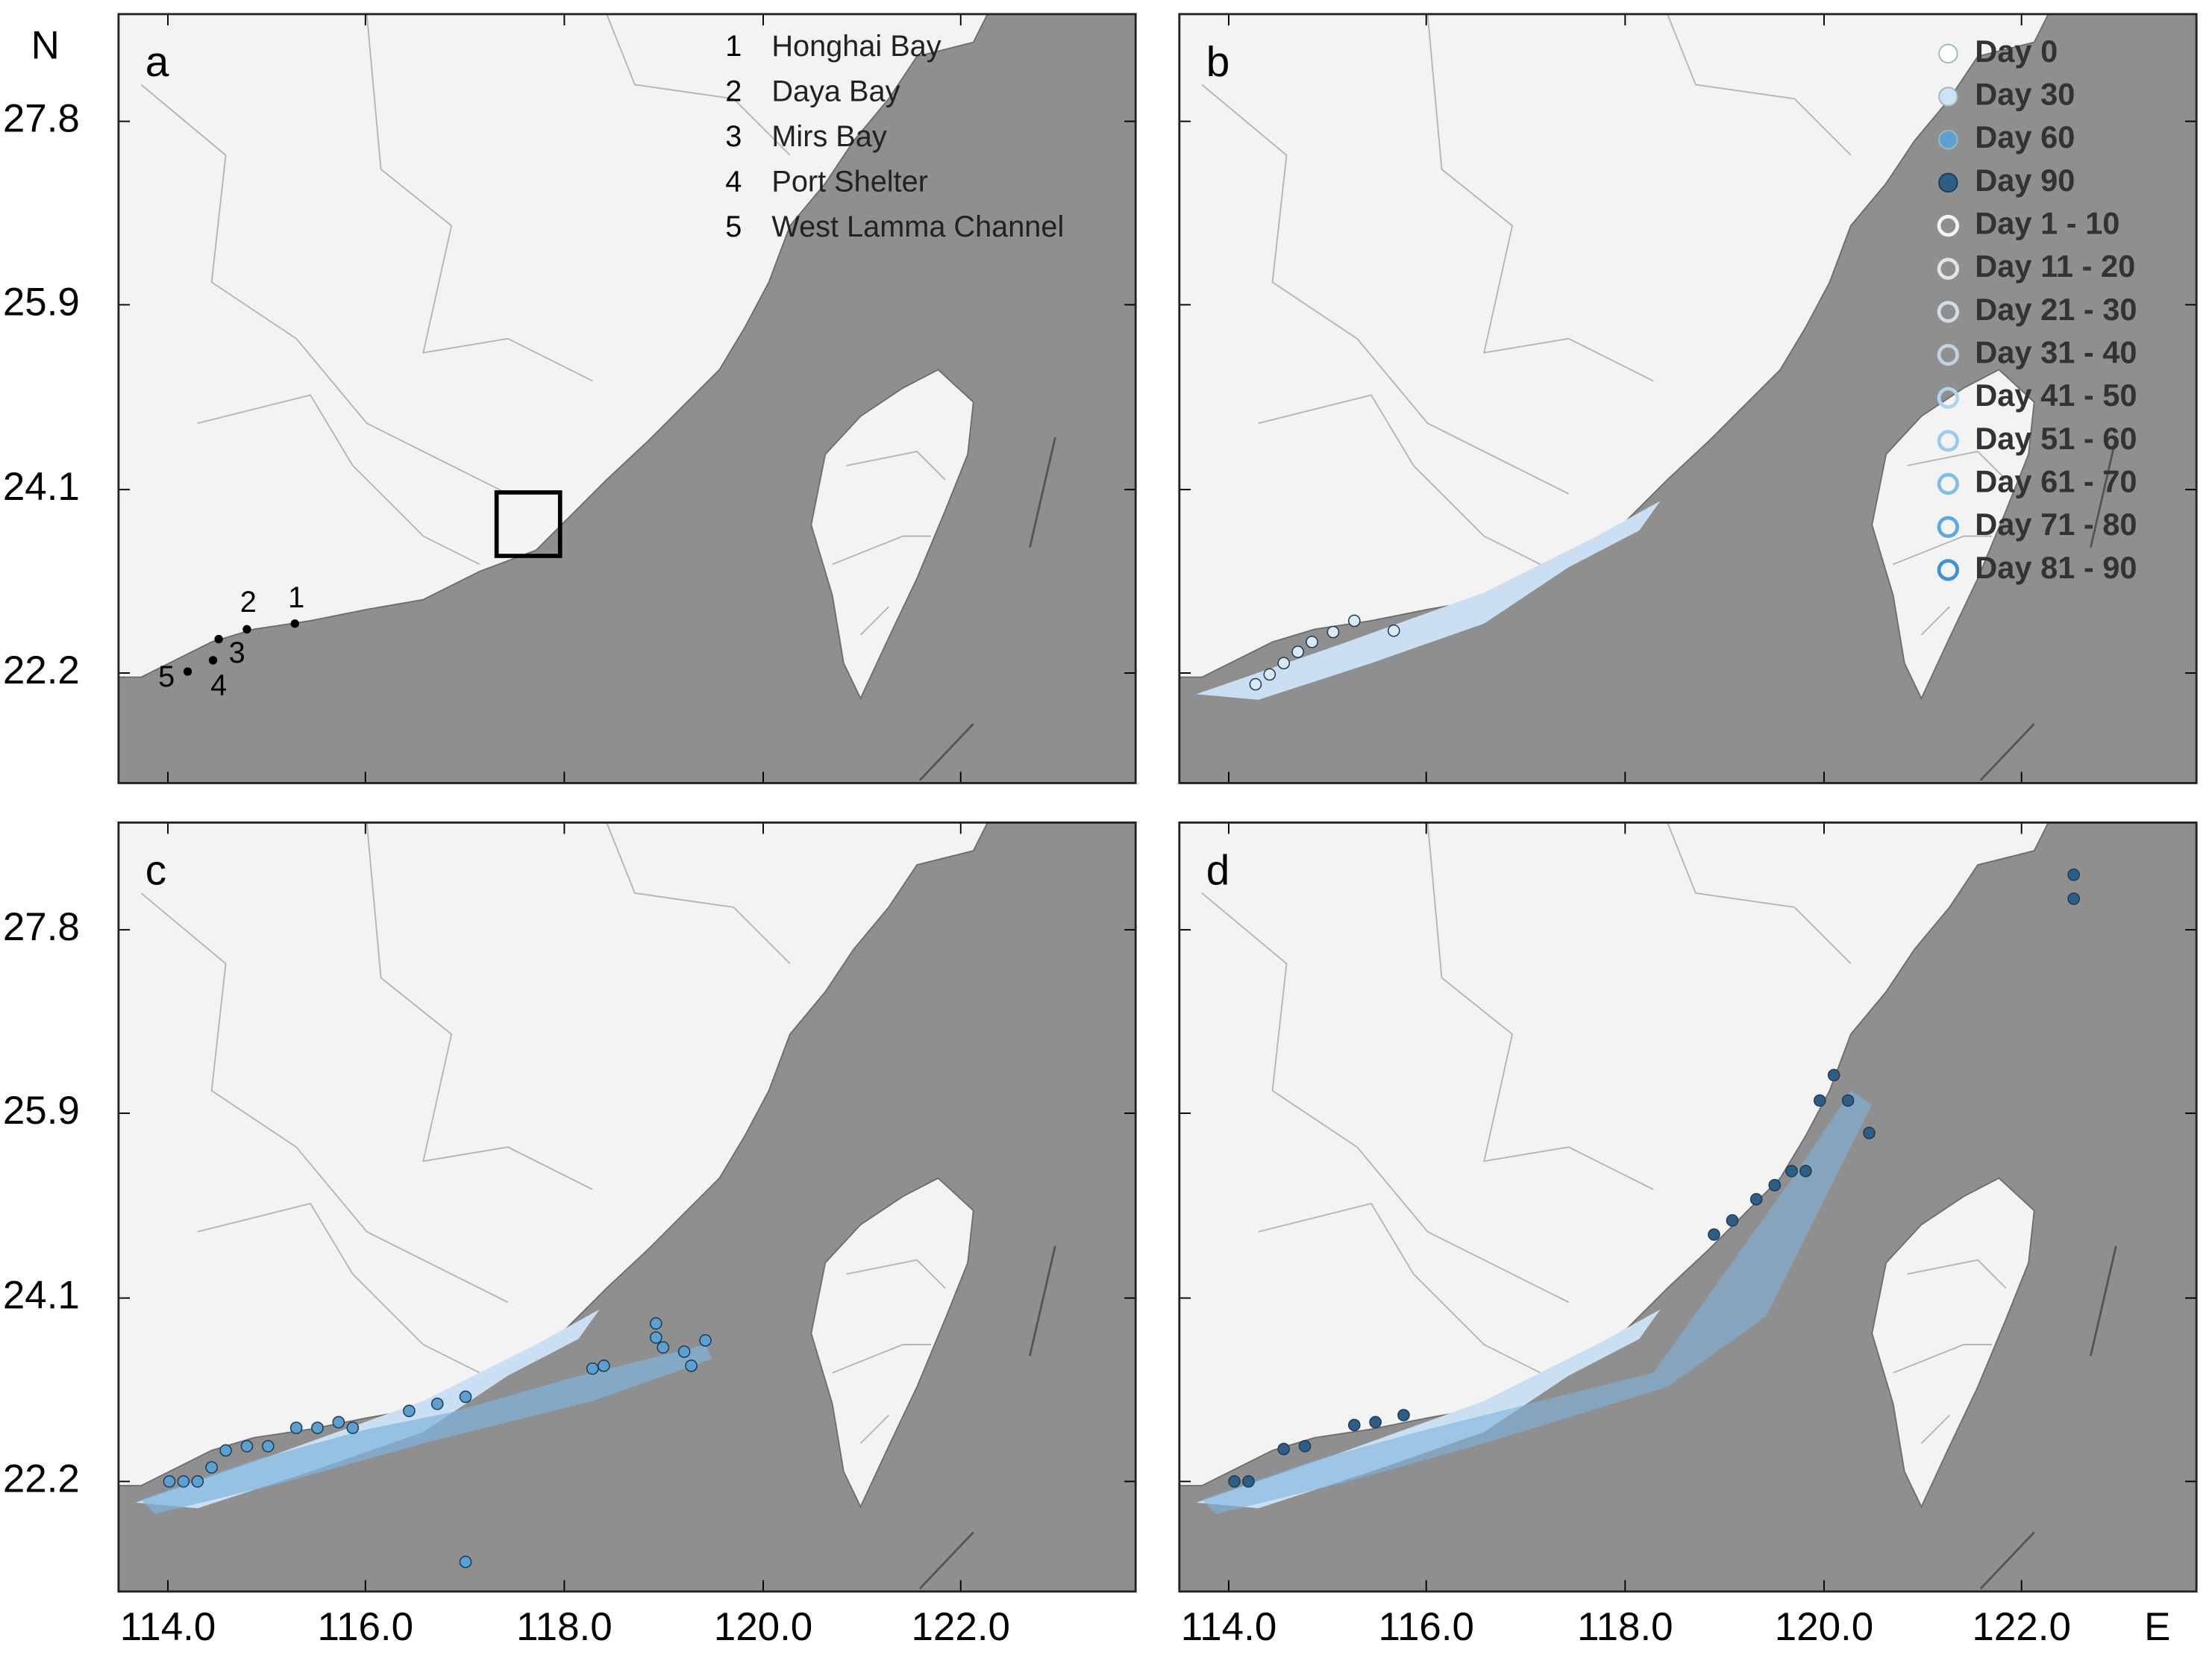  I want to click on legend-label: Day 0, so click(2017, 51).